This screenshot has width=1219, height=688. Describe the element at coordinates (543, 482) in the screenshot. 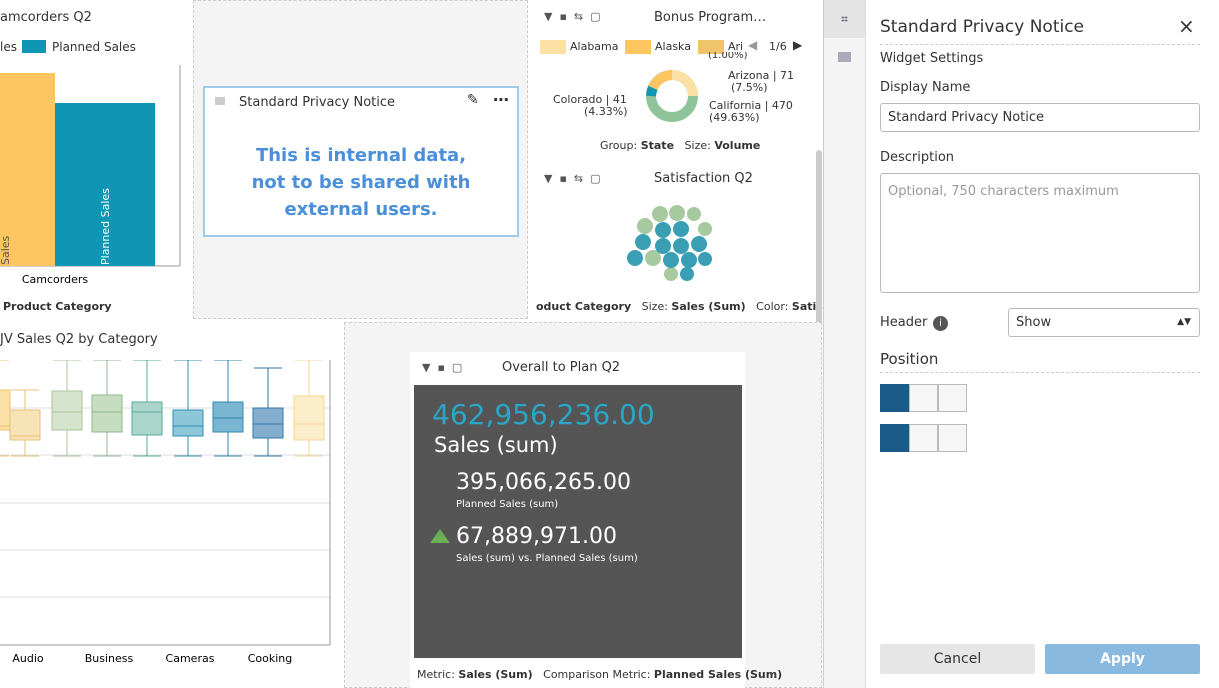

I see `kpi-value: 395,066,265.00` at that location.